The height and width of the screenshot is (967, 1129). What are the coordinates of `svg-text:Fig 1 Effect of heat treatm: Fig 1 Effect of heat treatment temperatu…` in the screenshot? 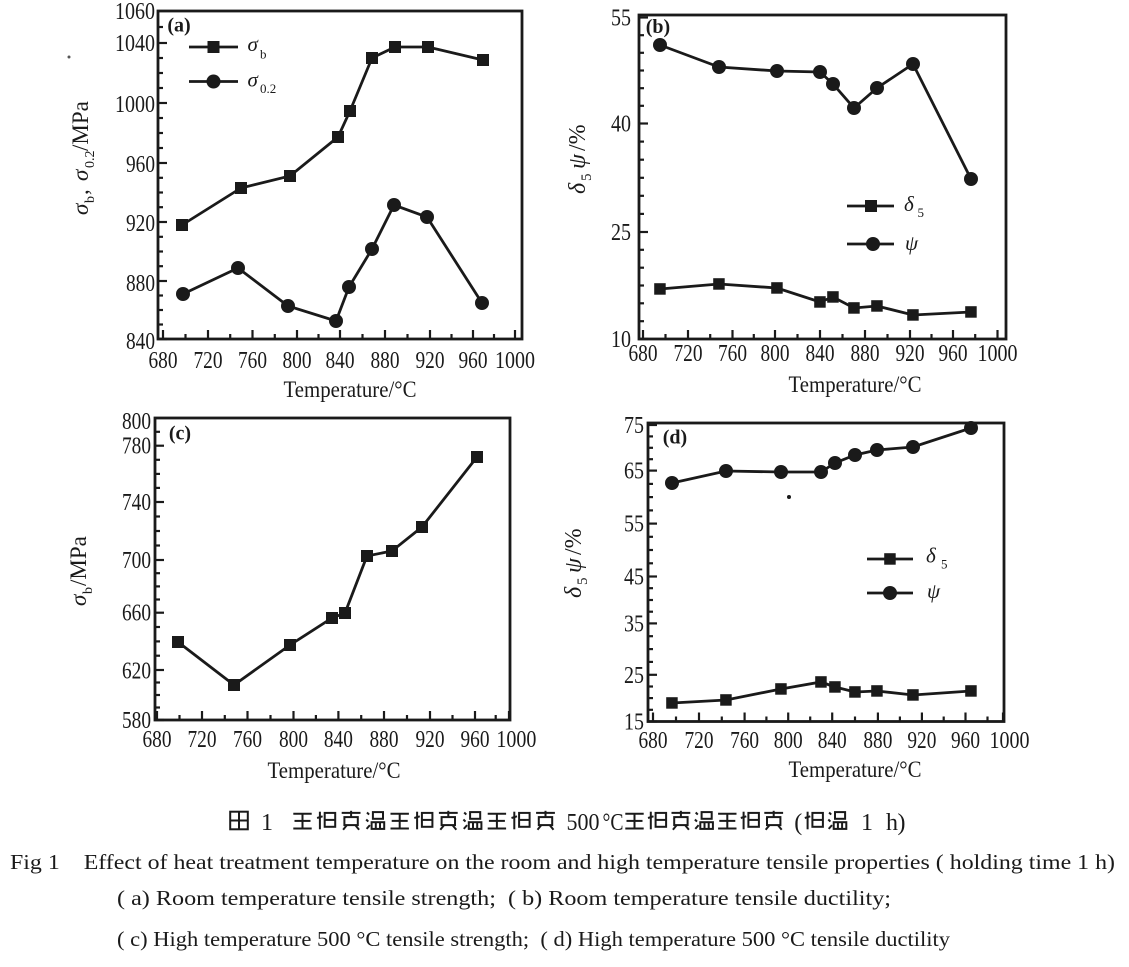 It's located at (562, 862).